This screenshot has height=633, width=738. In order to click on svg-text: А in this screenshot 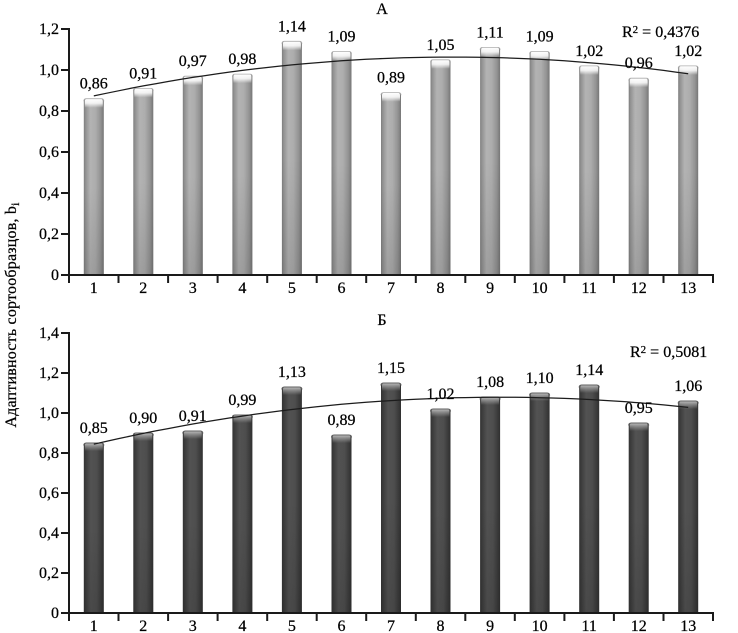, I will do `click(382, 9)`.